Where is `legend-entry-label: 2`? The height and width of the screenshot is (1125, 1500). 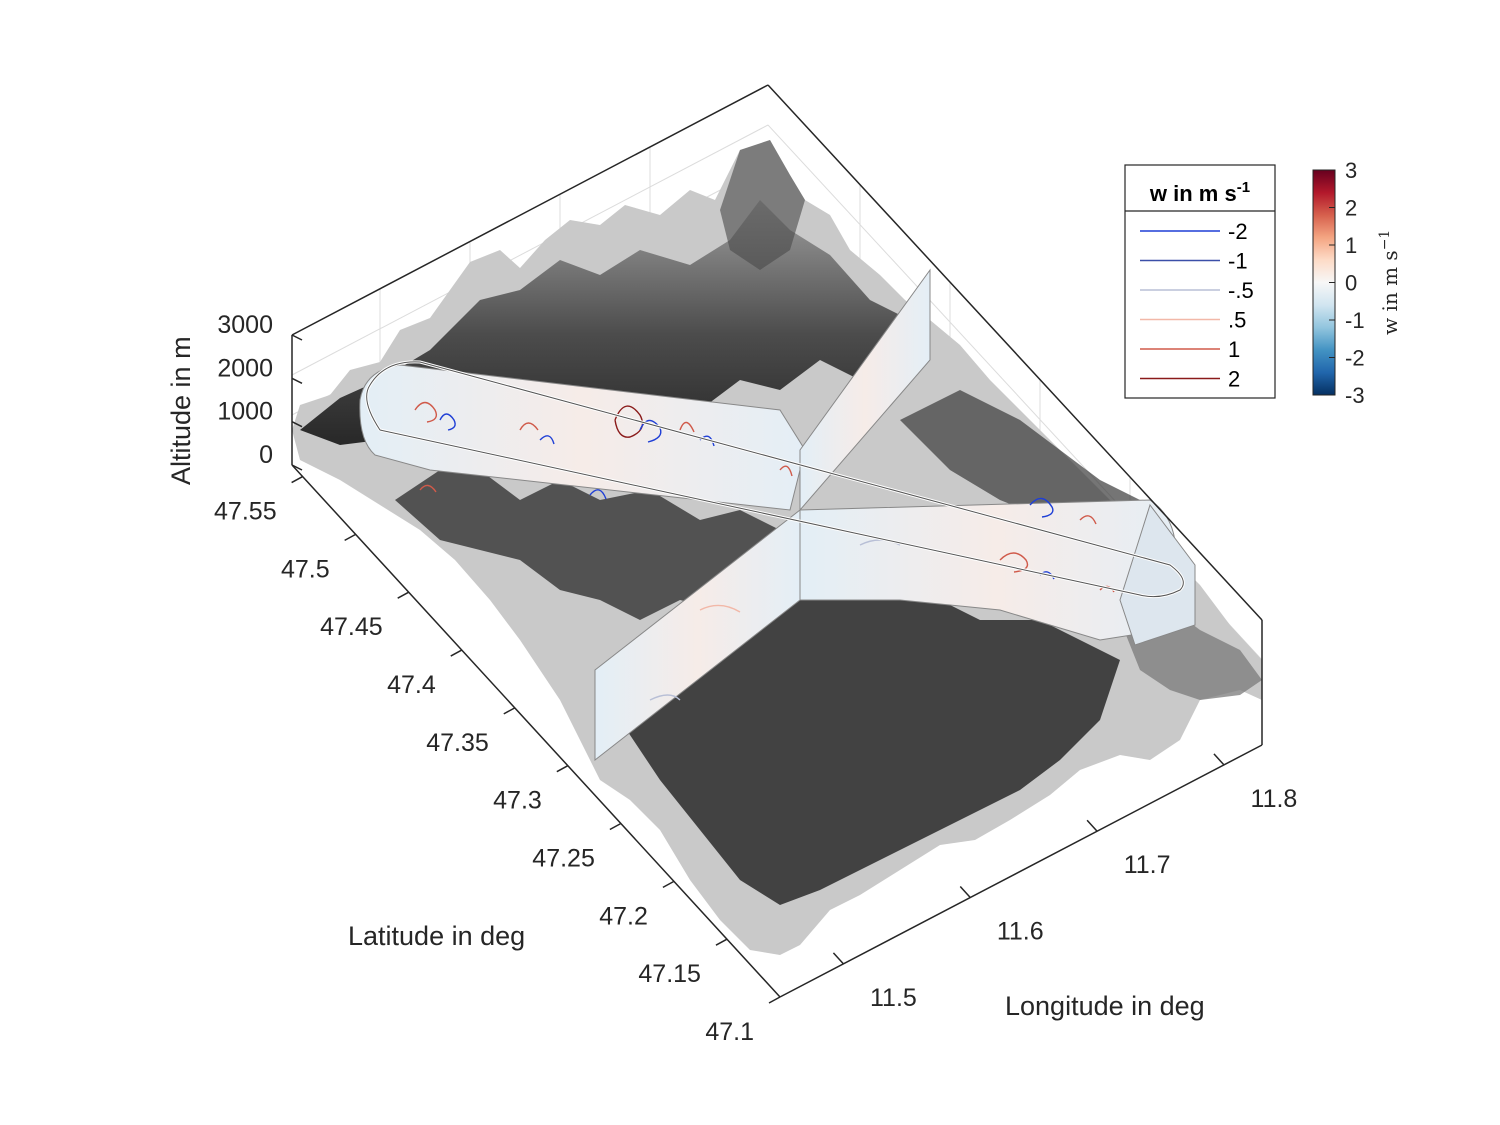 legend-entry-label: 2 is located at coordinates (1234, 379).